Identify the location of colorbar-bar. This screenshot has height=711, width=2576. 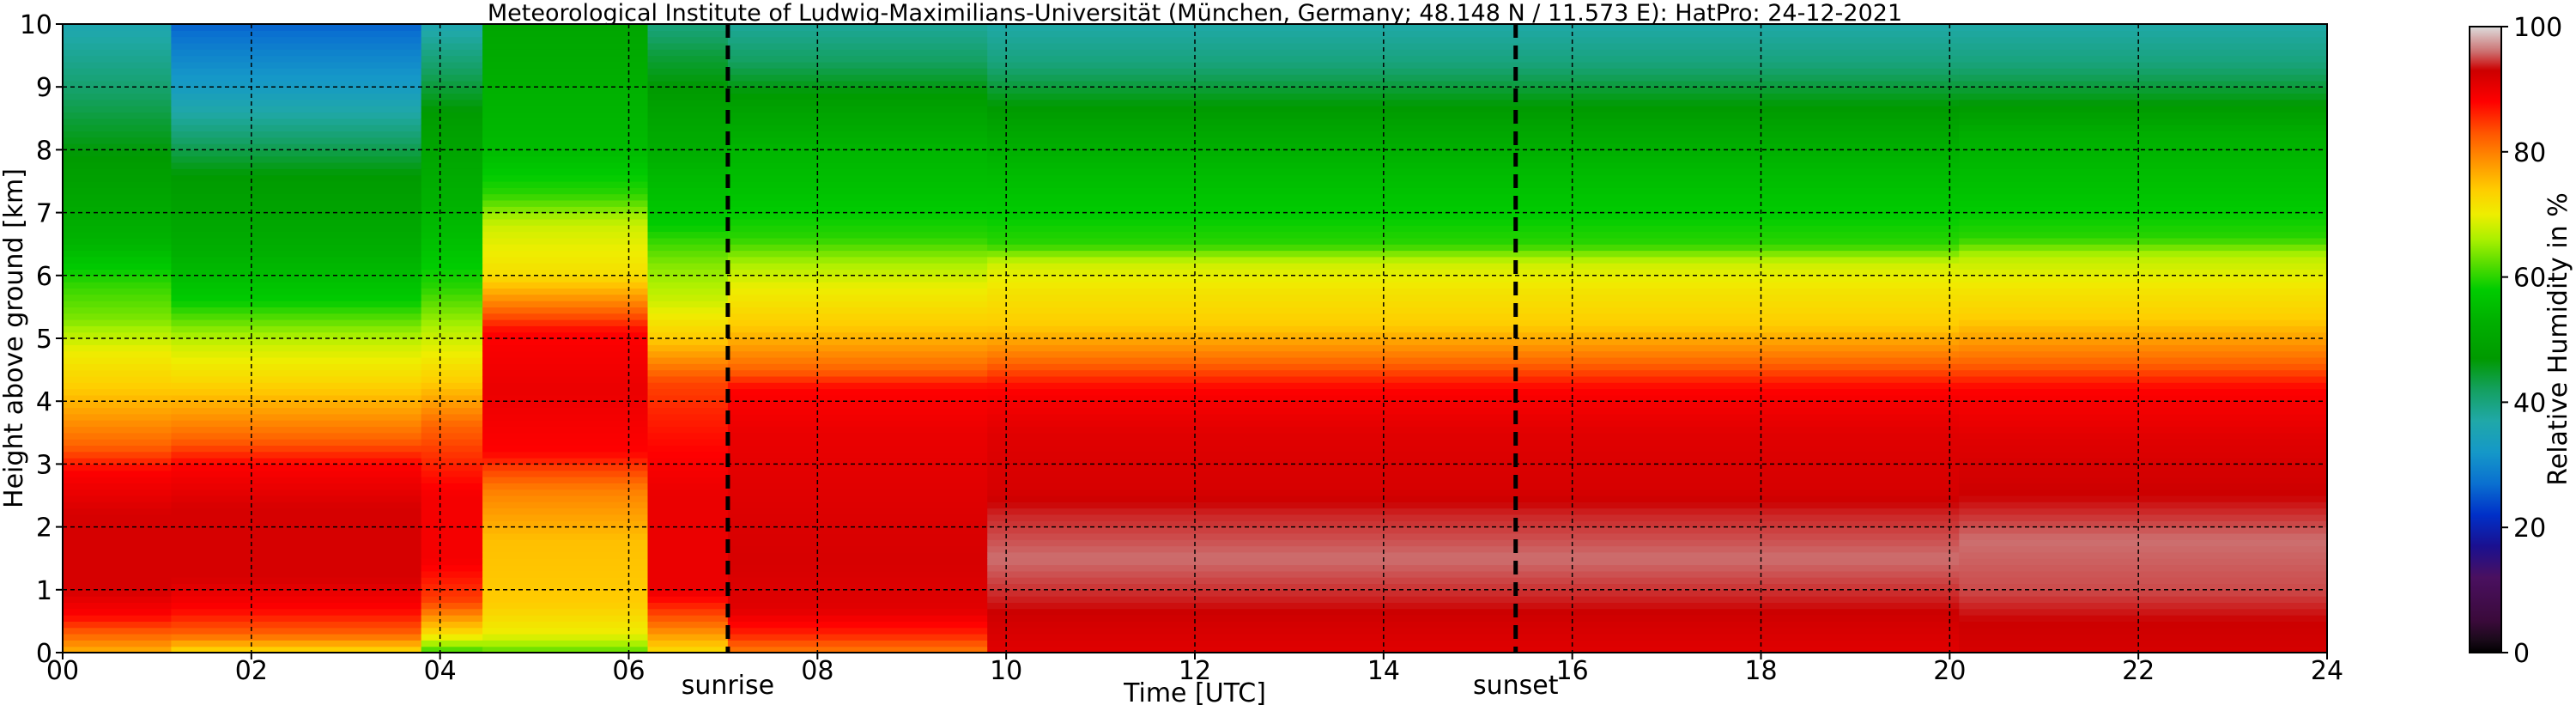
(2485, 339).